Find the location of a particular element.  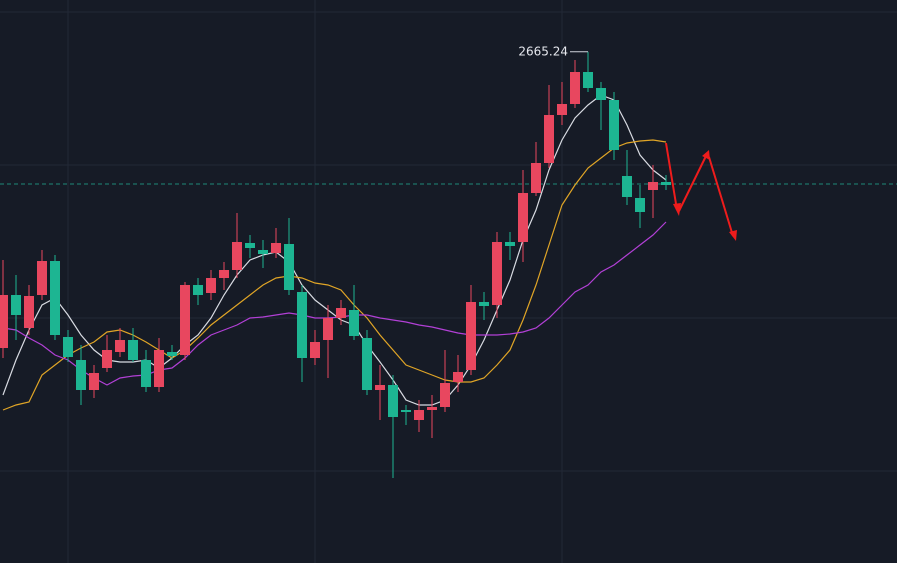

high-label: 2665.24 is located at coordinates (543, 51).